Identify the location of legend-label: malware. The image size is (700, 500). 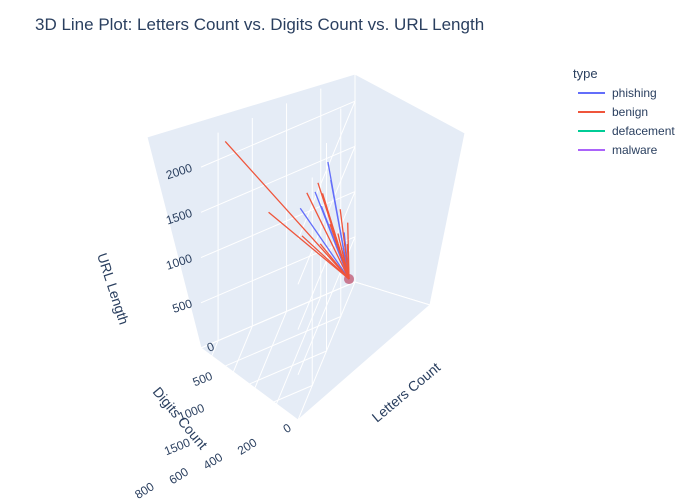
(635, 150).